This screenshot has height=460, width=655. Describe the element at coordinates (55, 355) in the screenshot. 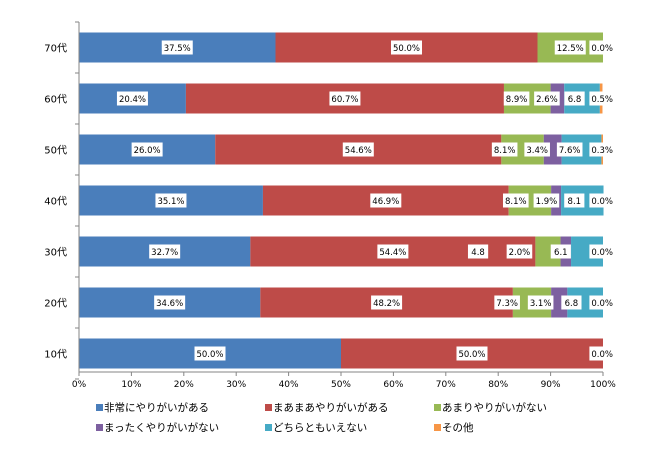

I see `category-label: 10代` at that location.